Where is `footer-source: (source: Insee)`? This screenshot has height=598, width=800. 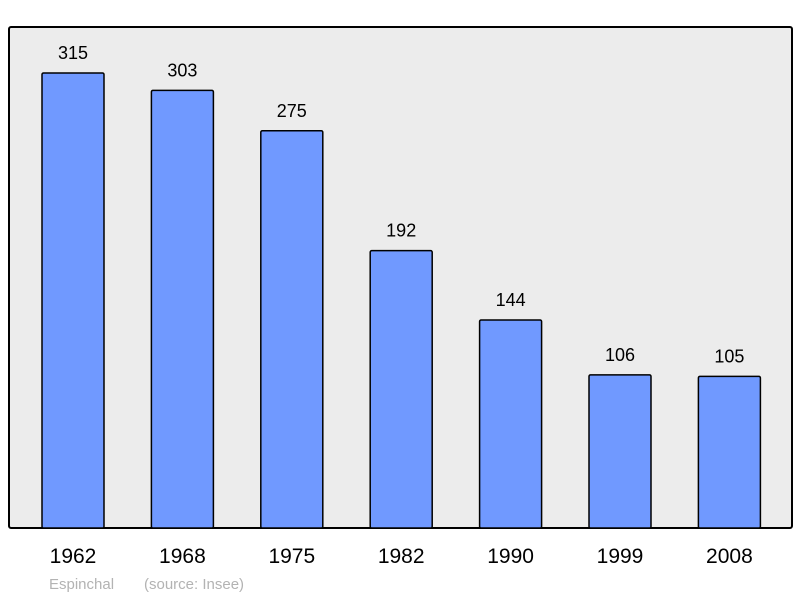
footer-source: (source: Insee) is located at coordinates (194, 584).